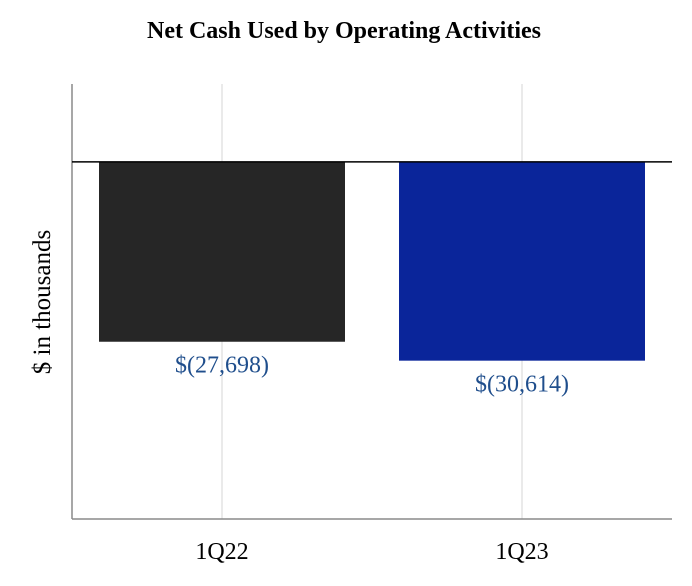 The width and height of the screenshot is (692, 586). What do you see at coordinates (372, 375) in the screenshot?
I see `data-labels: $(27,698) $(30,614)` at bounding box center [372, 375].